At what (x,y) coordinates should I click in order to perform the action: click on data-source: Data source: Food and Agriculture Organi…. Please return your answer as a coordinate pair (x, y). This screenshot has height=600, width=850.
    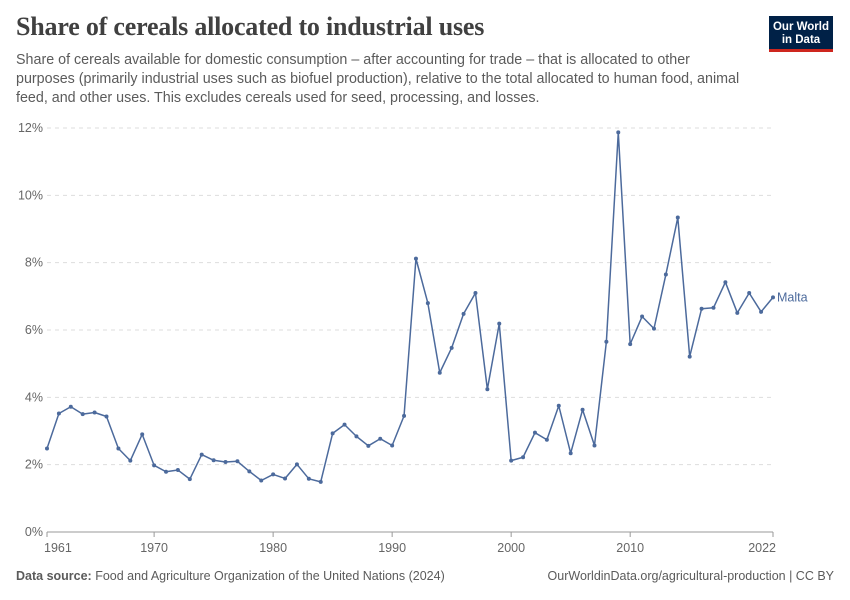
    Looking at the image, I should click on (230, 576).